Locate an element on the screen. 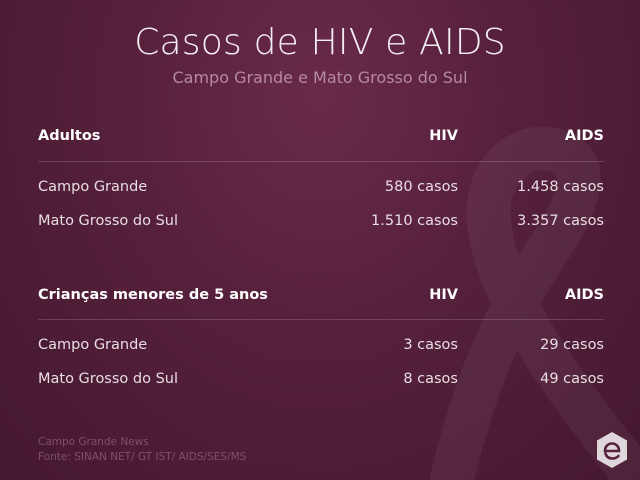 The height and width of the screenshot is (480, 640). campo-grande-news-logo-icon is located at coordinates (612, 450).